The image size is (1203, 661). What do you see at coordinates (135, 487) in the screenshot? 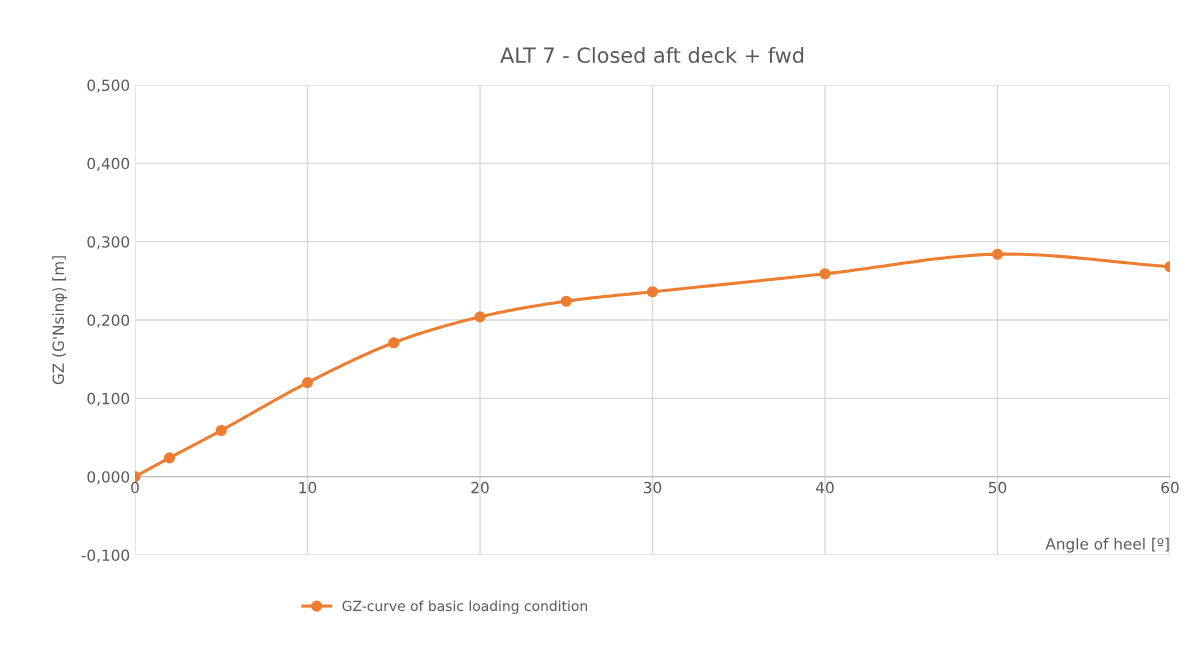
I see `x-tick-label: 0` at bounding box center [135, 487].